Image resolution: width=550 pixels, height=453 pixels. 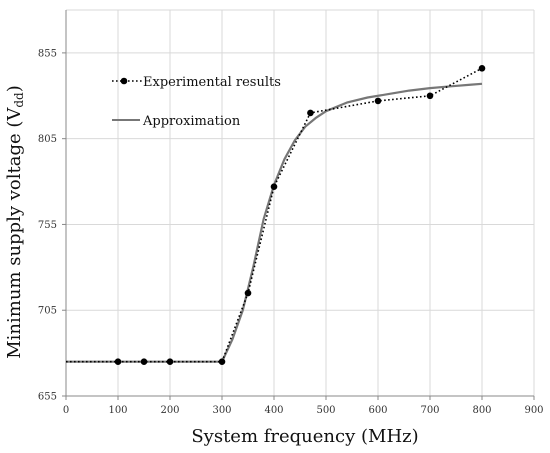 I want to click on x-tick-label: 0, so click(x=66, y=410).